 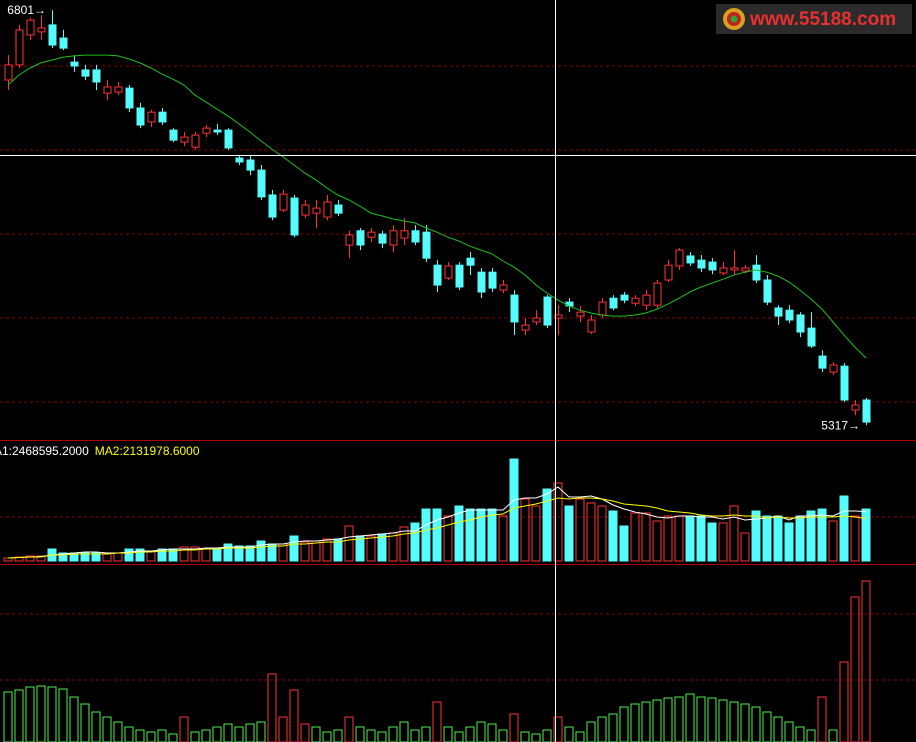 I want to click on logo: www.55188.com, so click(x=814, y=19).